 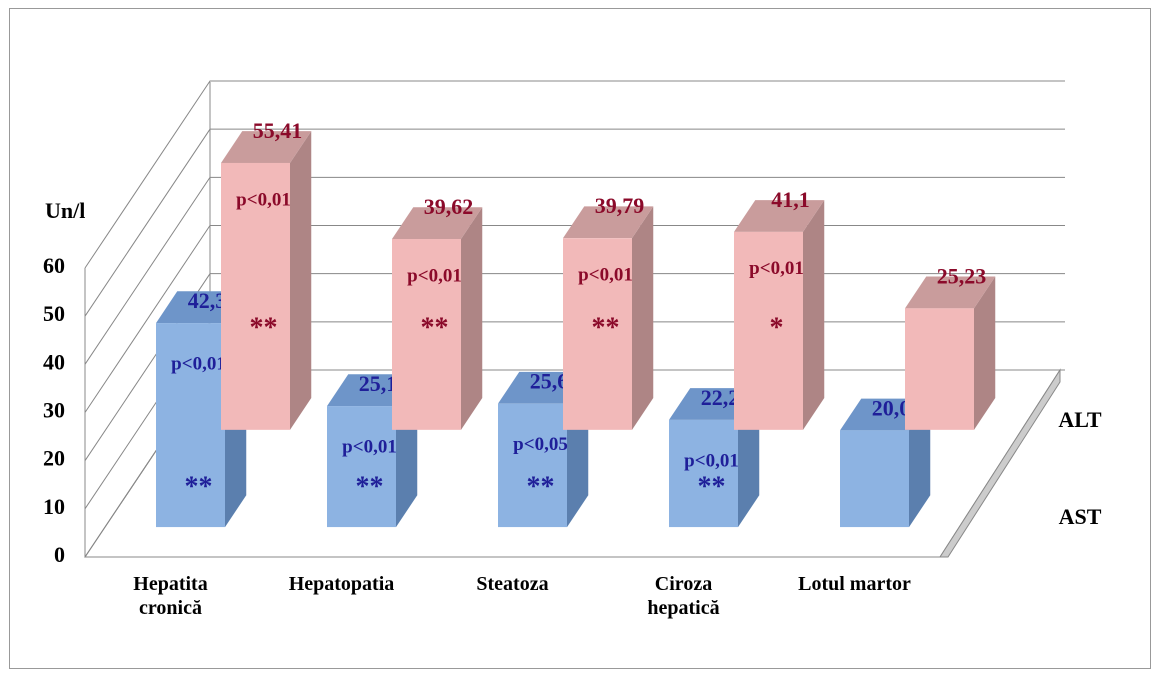 I want to click on value-label: 41,1, so click(x=790, y=199).